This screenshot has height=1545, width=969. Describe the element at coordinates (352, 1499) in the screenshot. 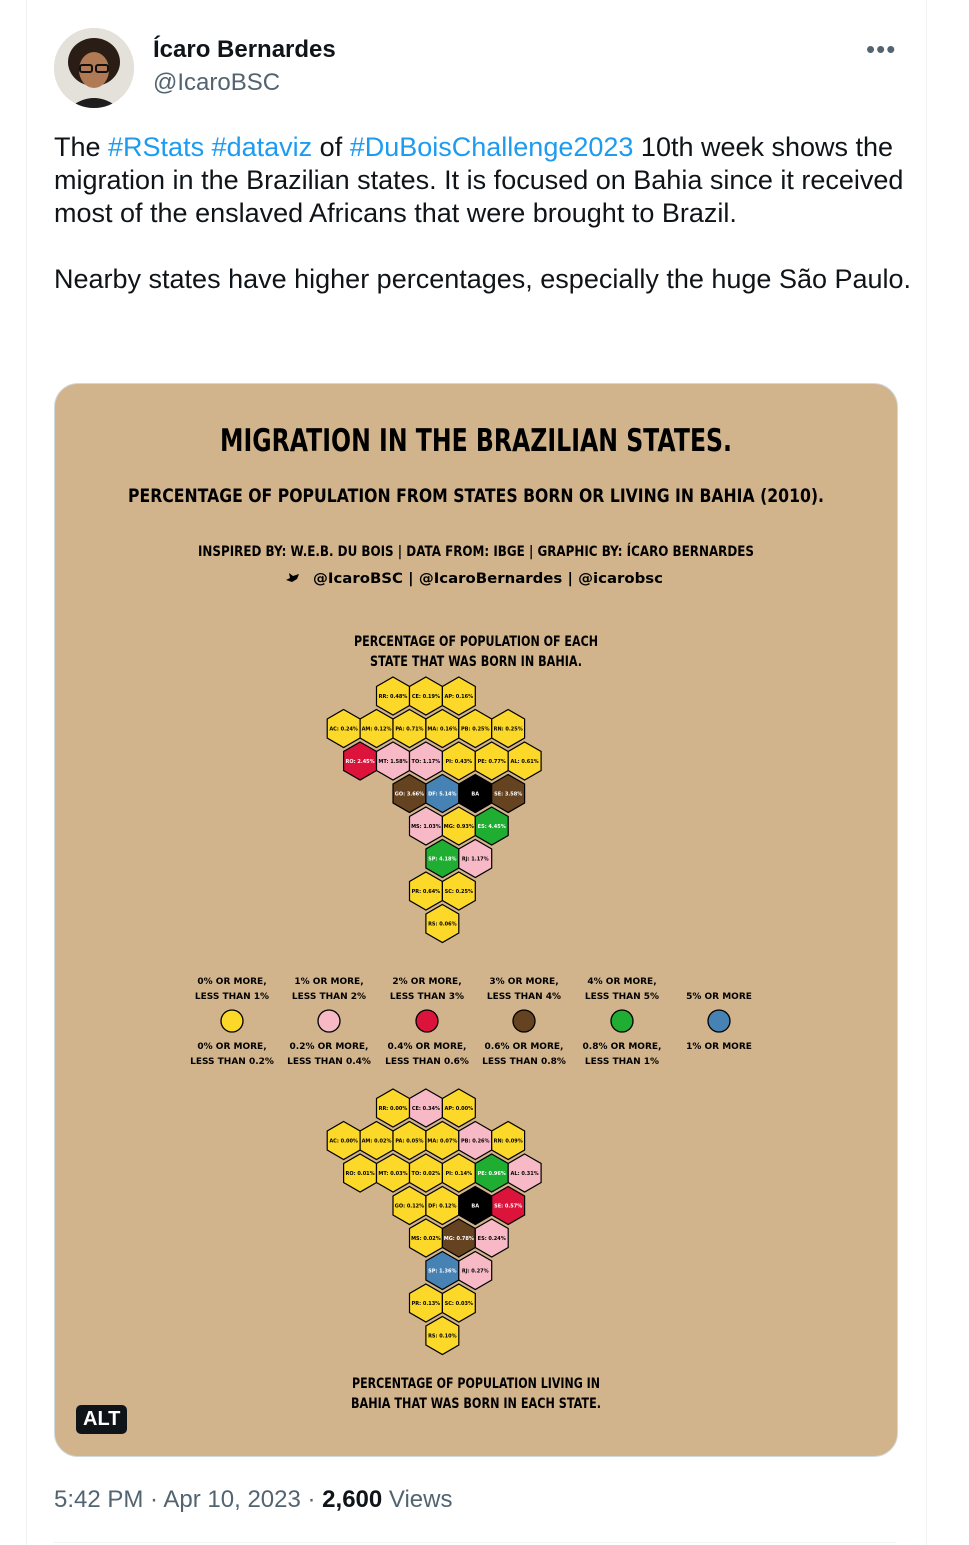

I see `views-count: 2,600` at that location.